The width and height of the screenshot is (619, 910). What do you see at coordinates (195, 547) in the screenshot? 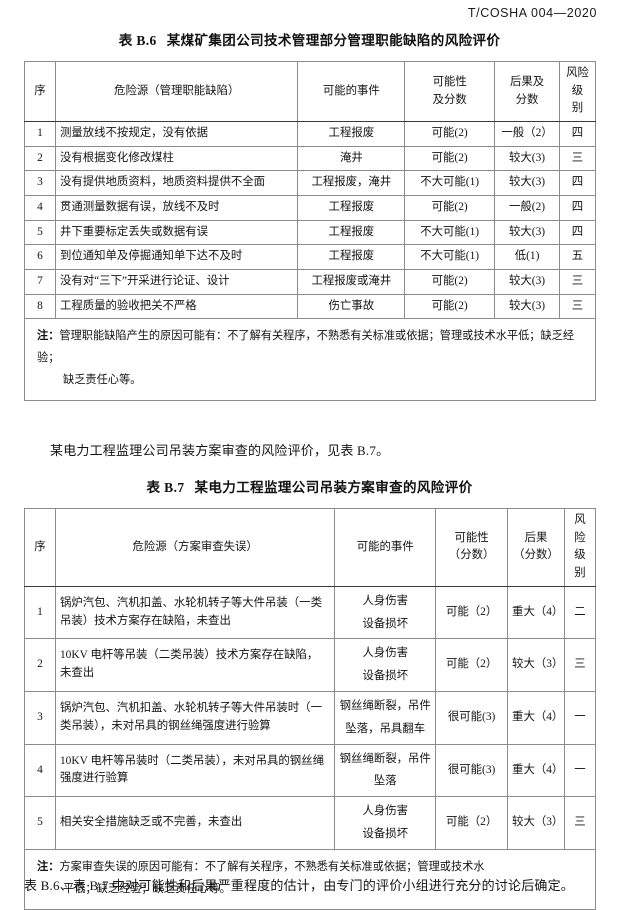
I see `table-b7-header-source: 危险源（方案审查失误）` at bounding box center [195, 547].